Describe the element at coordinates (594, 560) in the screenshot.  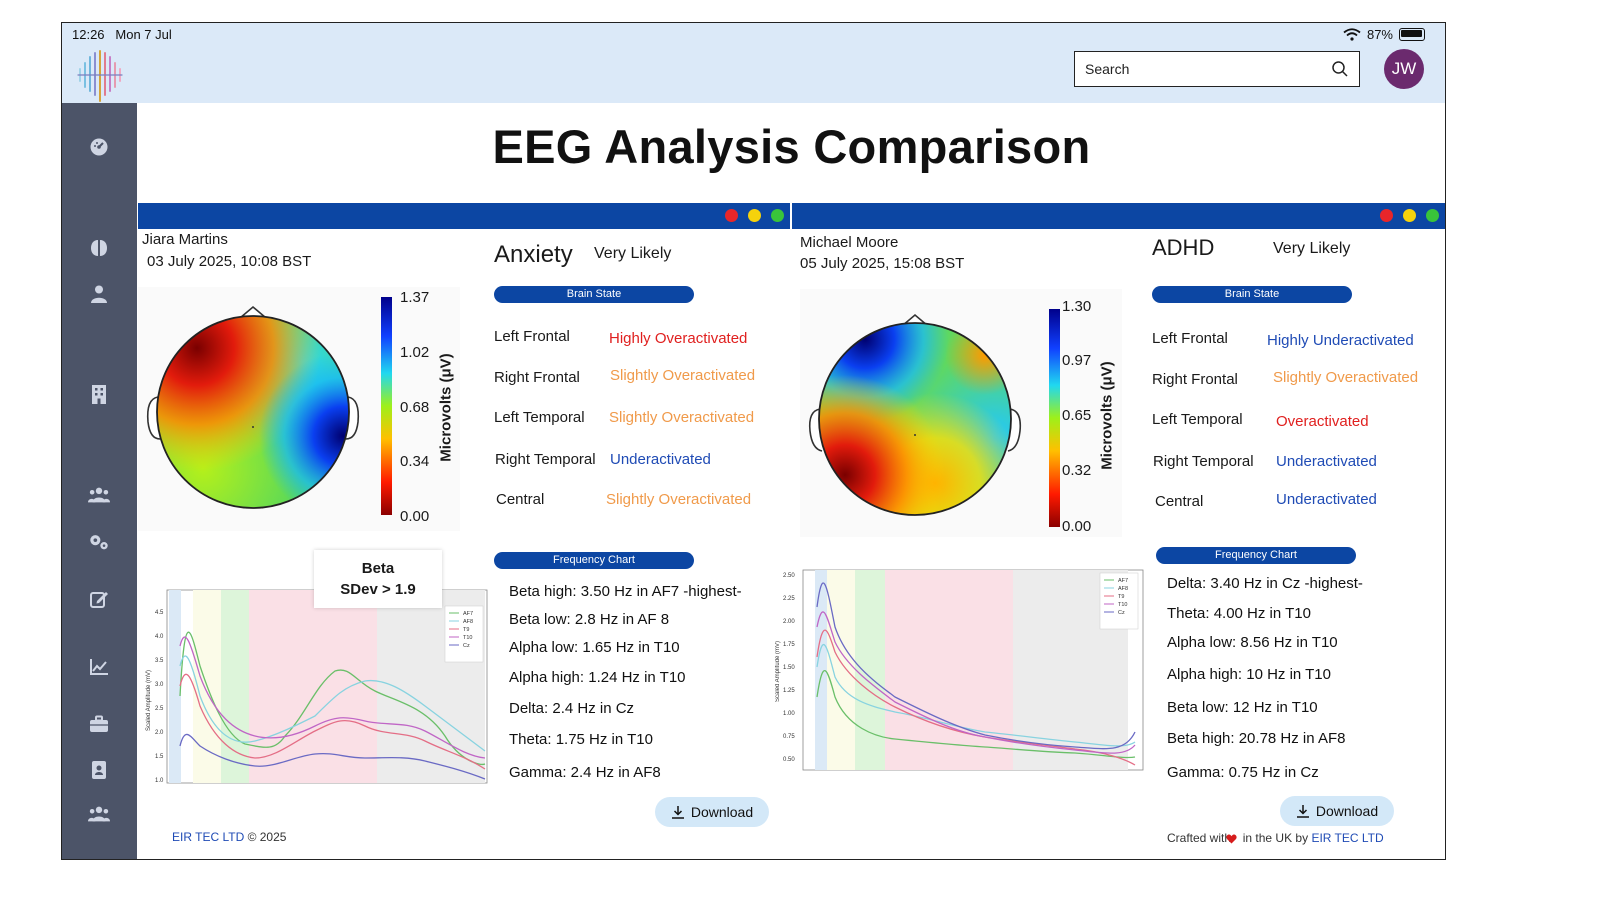
I see `frequency-chart-pill: Frequency Chart` at that location.